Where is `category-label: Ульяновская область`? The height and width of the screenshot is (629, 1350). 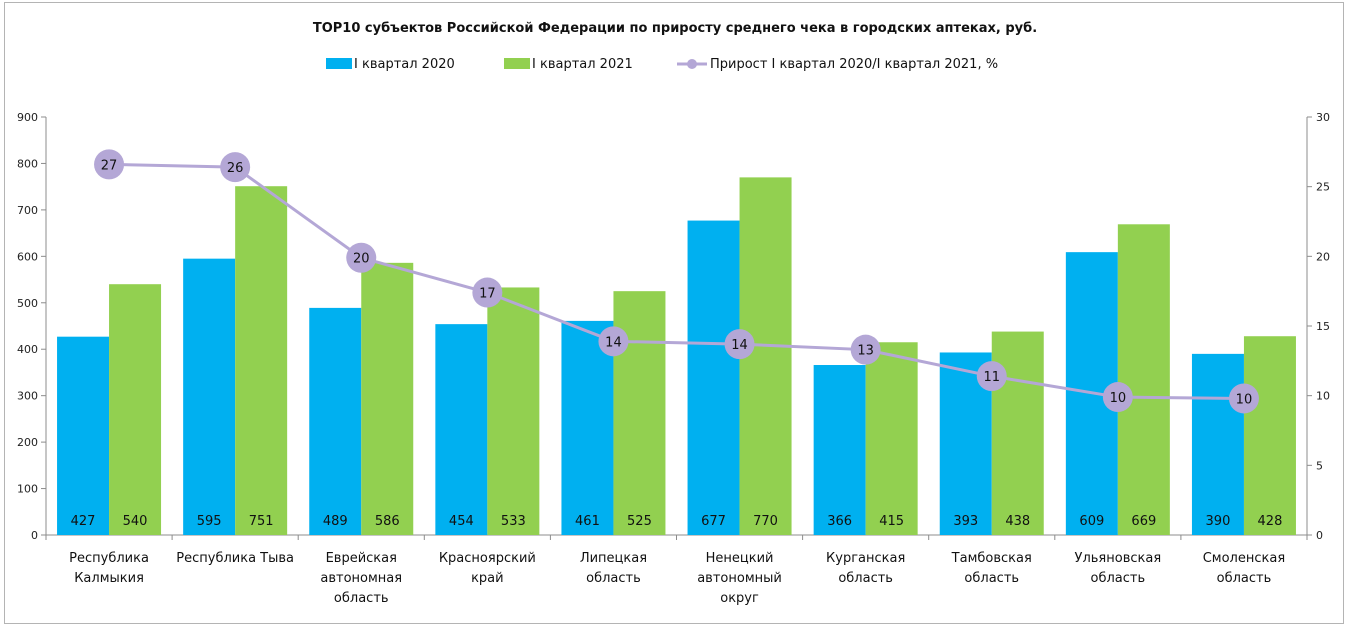
category-label: Ульяновская область is located at coordinates (1118, 568).